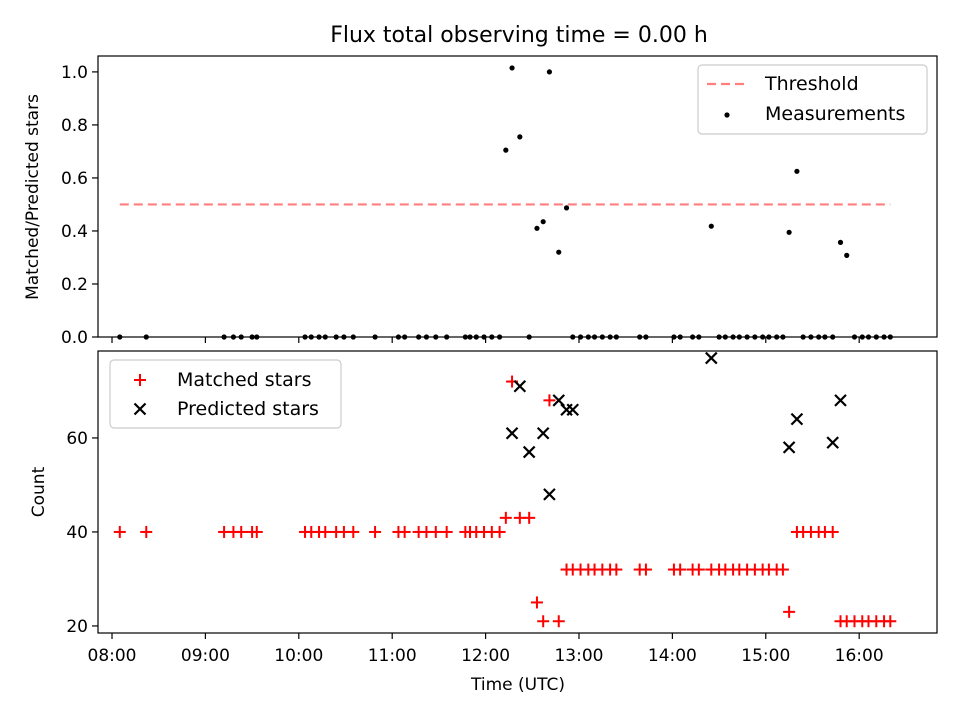  I want to click on predicted-legend-swatch, so click(140, 409).